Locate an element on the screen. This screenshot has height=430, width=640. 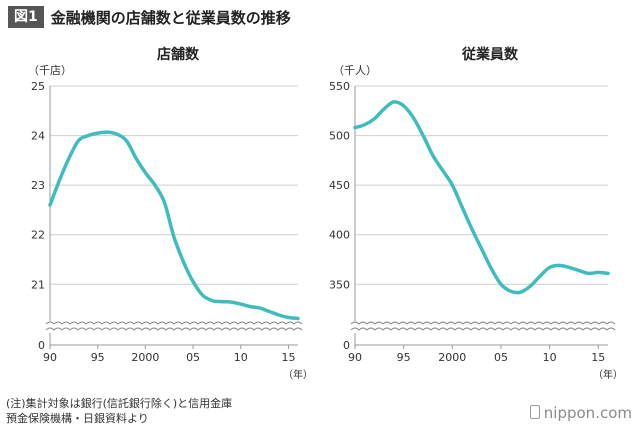
y-tick-label: 24 is located at coordinates (38, 136).